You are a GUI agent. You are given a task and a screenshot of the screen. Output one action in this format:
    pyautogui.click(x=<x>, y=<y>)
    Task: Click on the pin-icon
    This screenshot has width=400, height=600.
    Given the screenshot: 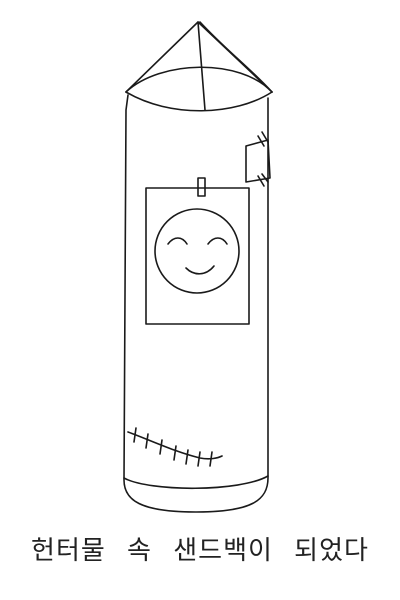 What is the action you would take?
    pyautogui.click(x=201, y=187)
    